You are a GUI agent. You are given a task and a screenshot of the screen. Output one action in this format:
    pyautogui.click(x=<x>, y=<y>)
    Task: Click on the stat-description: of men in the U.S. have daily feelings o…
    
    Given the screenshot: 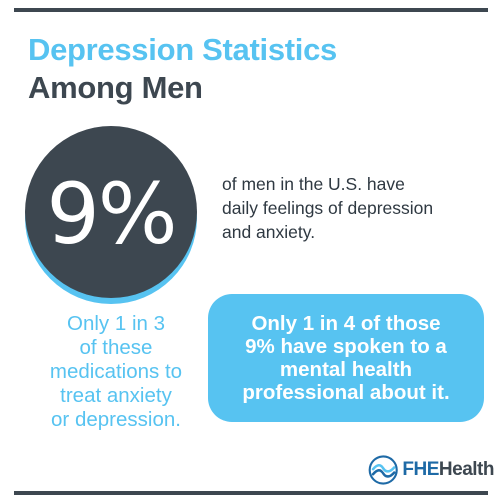 What is the action you would take?
    pyautogui.click(x=352, y=208)
    